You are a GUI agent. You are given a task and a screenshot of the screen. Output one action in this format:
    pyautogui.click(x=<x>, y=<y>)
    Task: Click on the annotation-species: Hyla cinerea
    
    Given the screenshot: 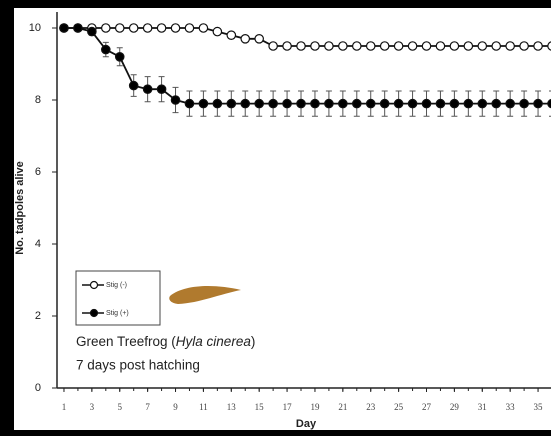 What is the action you would take?
    pyautogui.click(x=214, y=341)
    